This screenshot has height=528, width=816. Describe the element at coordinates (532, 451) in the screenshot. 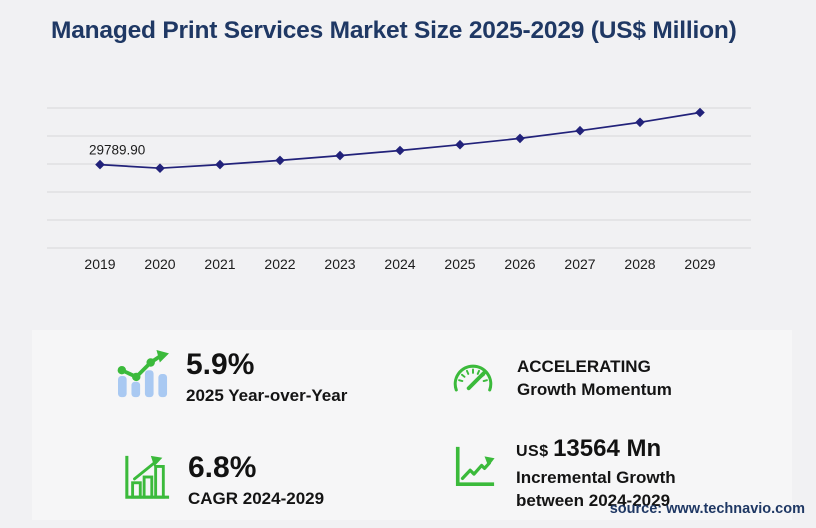

I see `incremental-currency: US$` at that location.